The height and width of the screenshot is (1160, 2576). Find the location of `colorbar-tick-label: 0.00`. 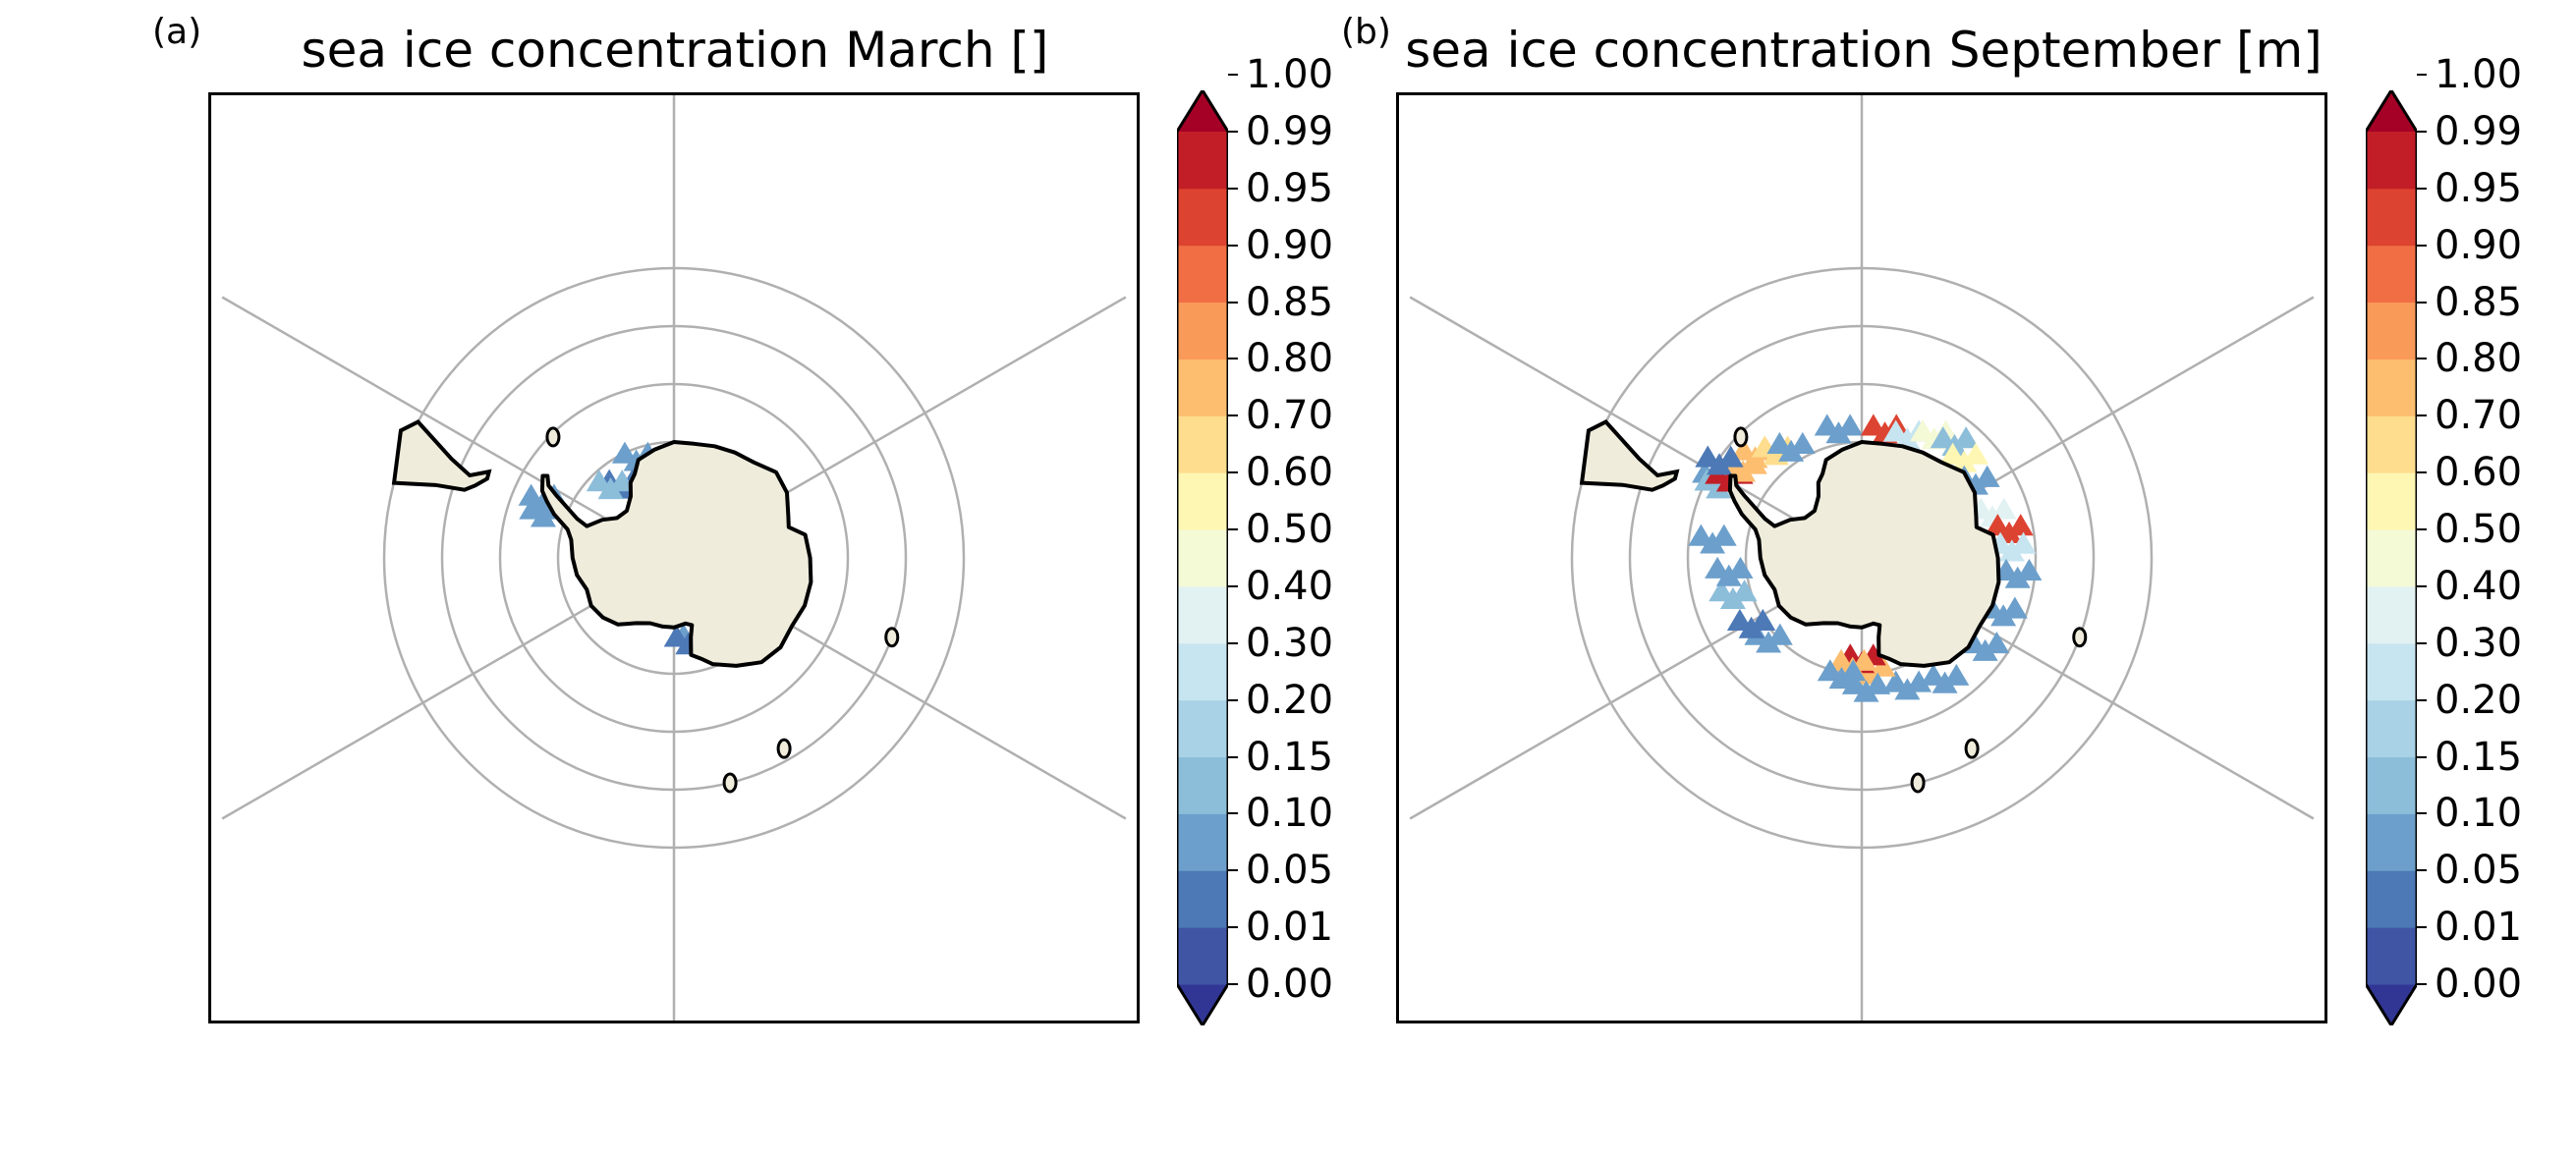

colorbar-tick-label: 0.00 is located at coordinates (1290, 984).